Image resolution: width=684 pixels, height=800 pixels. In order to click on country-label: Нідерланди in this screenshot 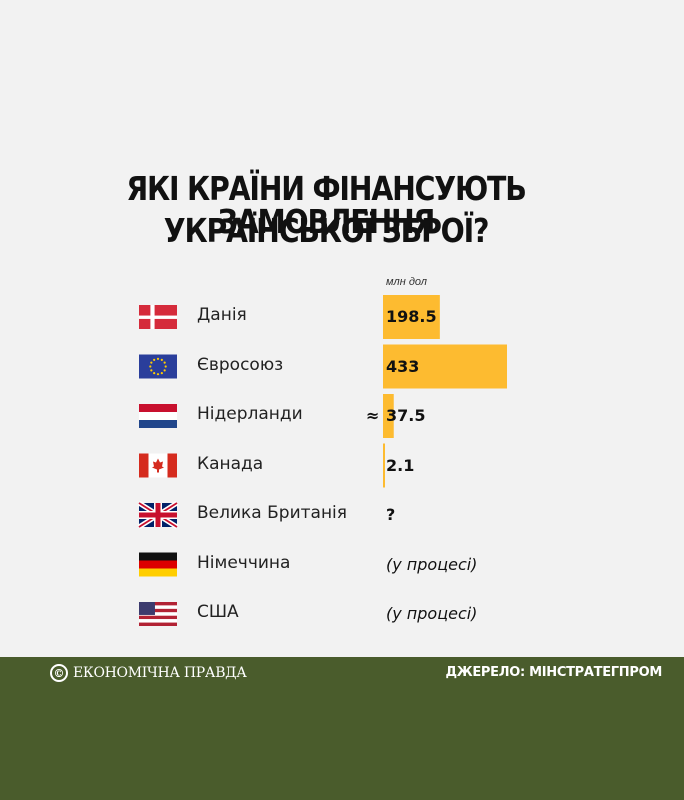, I will do `click(250, 414)`.